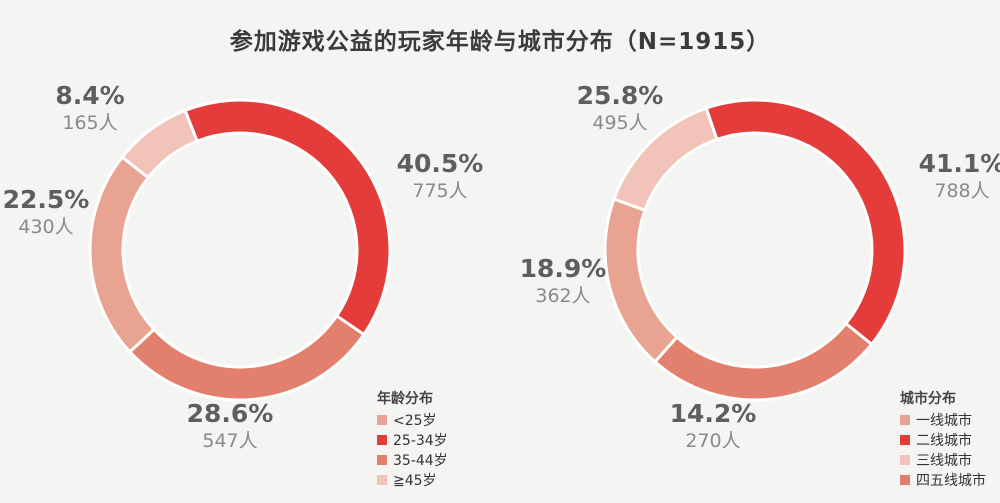 The image size is (1000, 503). What do you see at coordinates (89, 123) in the screenshot?
I see `age-count-label-3: 165人` at bounding box center [89, 123].